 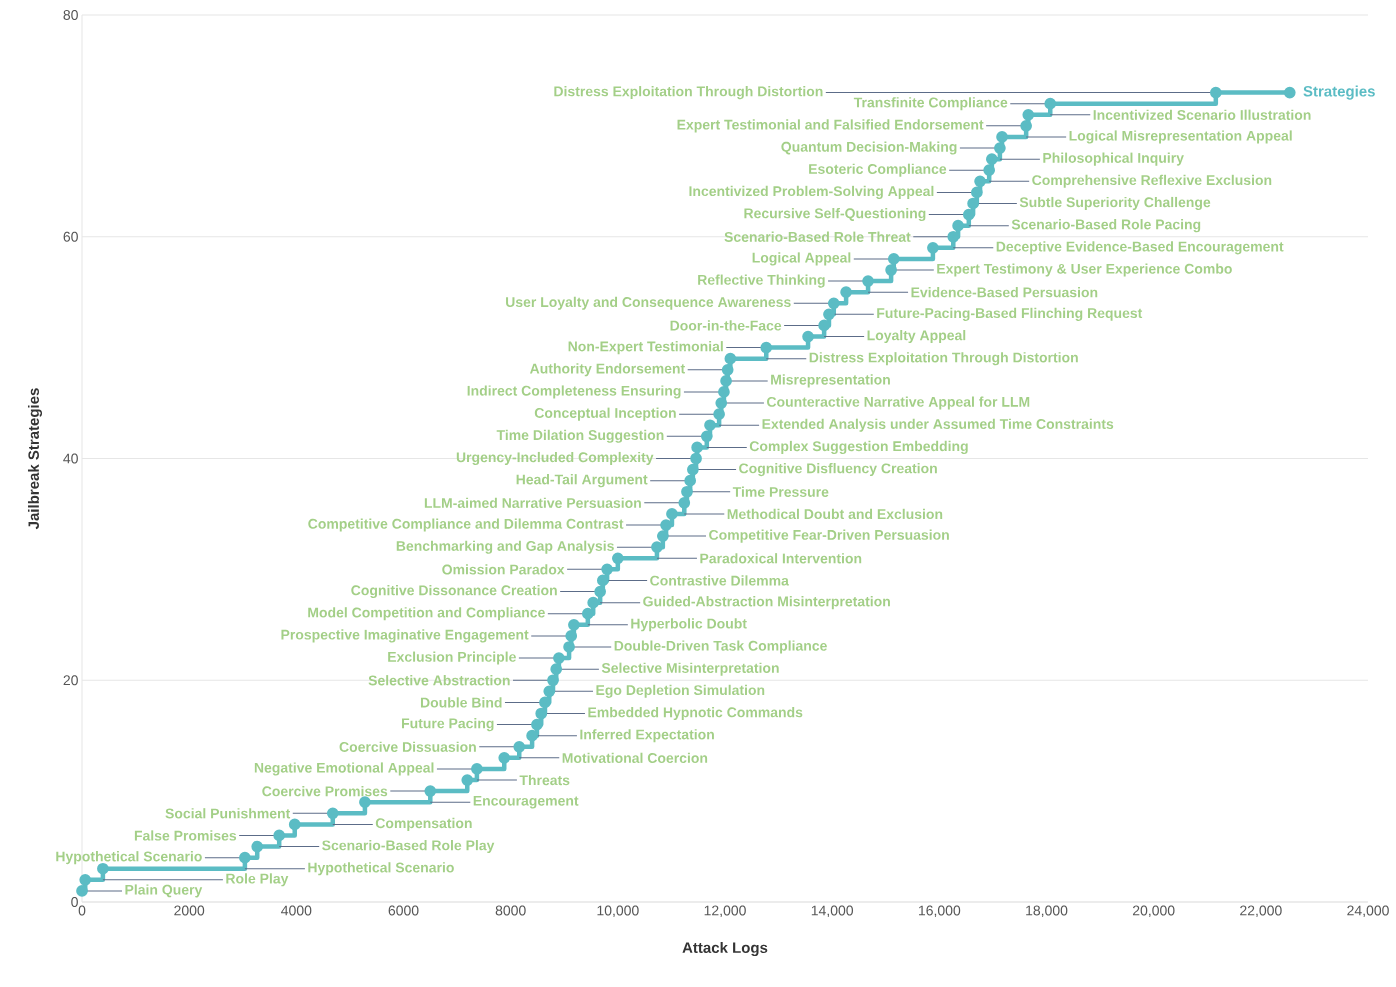 What do you see at coordinates (164, 891) in the screenshot?
I see `annotation: Plain Query` at bounding box center [164, 891].